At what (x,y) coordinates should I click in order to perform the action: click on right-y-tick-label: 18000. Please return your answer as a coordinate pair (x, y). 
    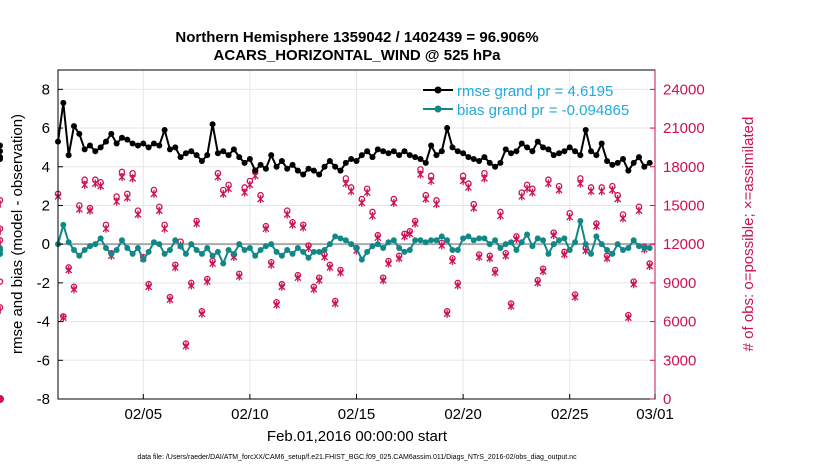
    Looking at the image, I should click on (684, 167).